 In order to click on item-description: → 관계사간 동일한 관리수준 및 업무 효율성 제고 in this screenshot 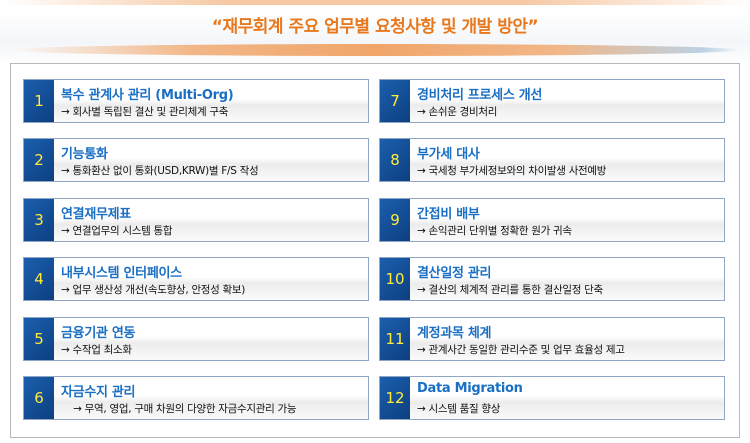, I will do `click(521, 349)`.